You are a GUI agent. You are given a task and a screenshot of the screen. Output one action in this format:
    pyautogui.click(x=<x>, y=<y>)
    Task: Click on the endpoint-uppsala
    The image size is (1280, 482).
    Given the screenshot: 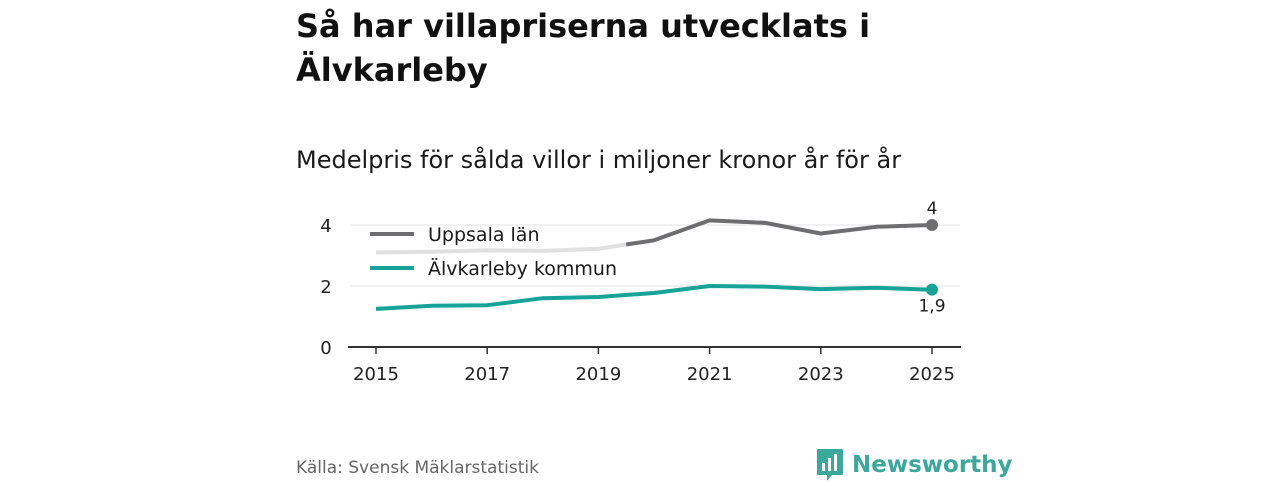 What is the action you would take?
    pyautogui.click(x=932, y=225)
    